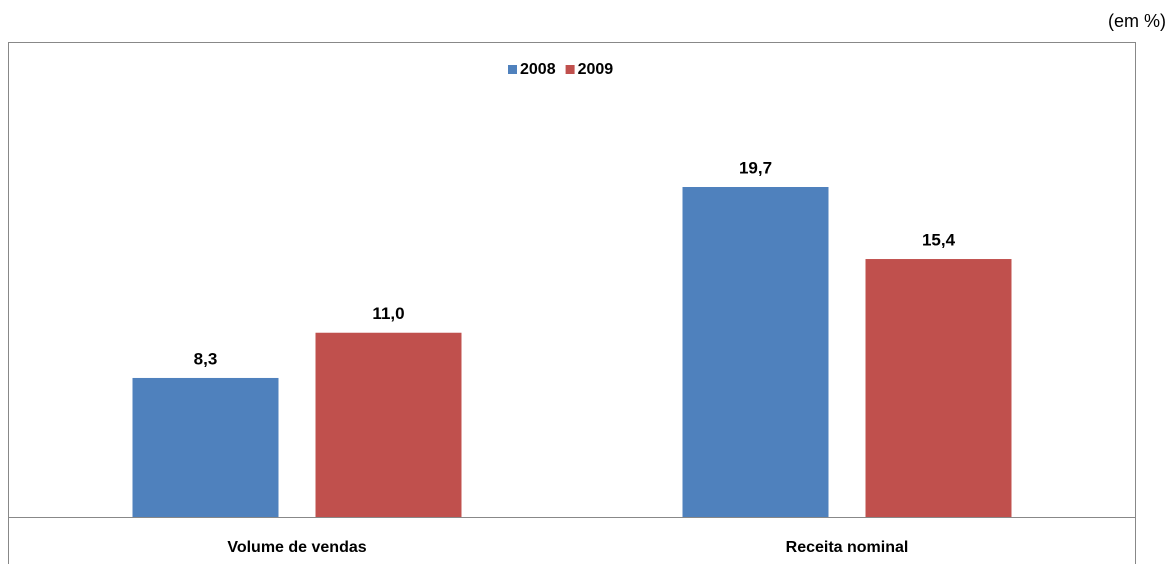 This screenshot has height=564, width=1168. I want to click on legend-label: 2008, so click(538, 69).